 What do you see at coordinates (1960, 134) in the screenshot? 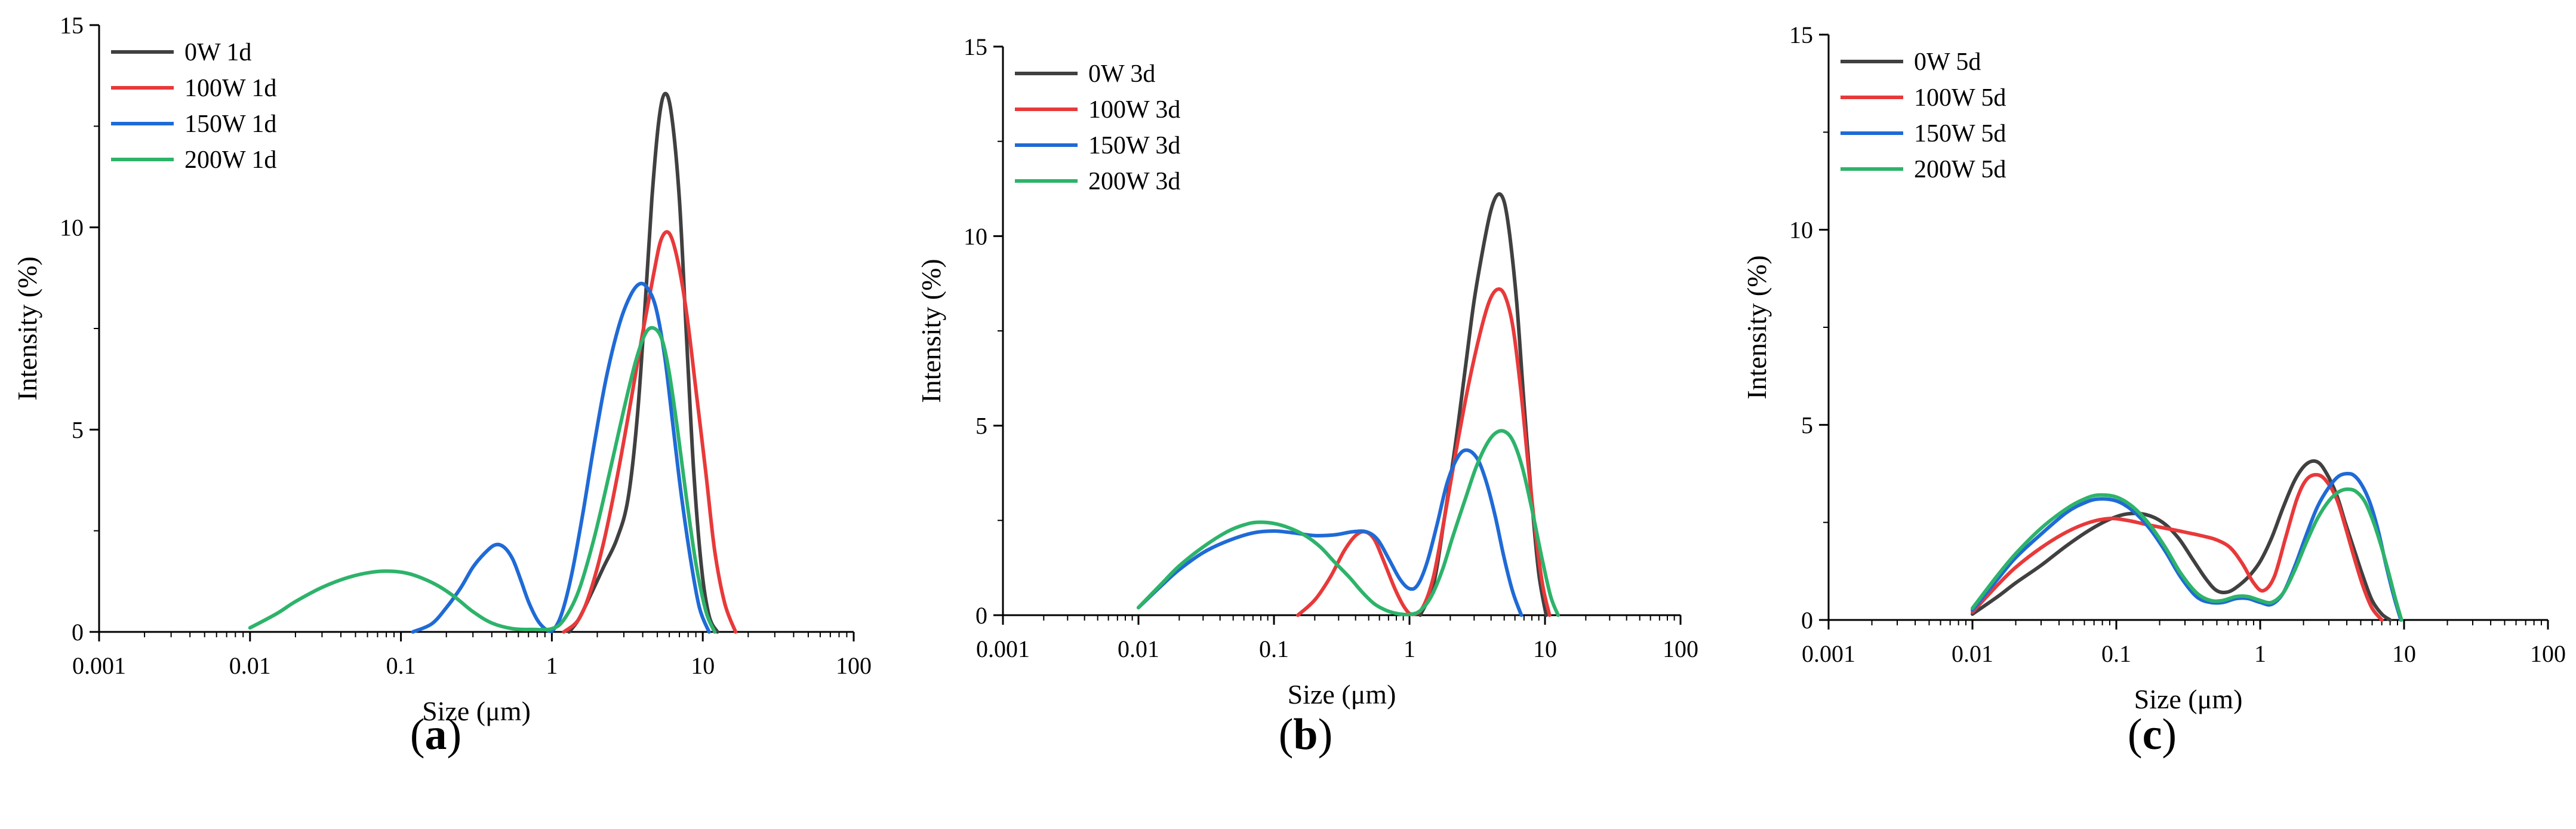
I see `legend-entry-150w: 150W 5d` at bounding box center [1960, 134].